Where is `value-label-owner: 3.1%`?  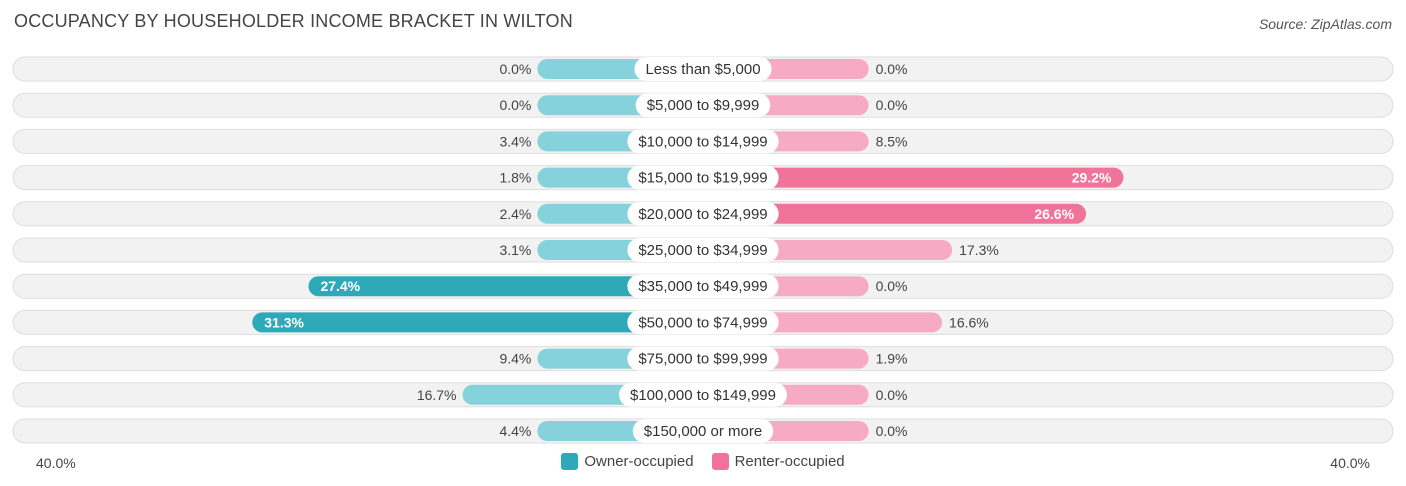
value-label-owner: 3.1% is located at coordinates (515, 250).